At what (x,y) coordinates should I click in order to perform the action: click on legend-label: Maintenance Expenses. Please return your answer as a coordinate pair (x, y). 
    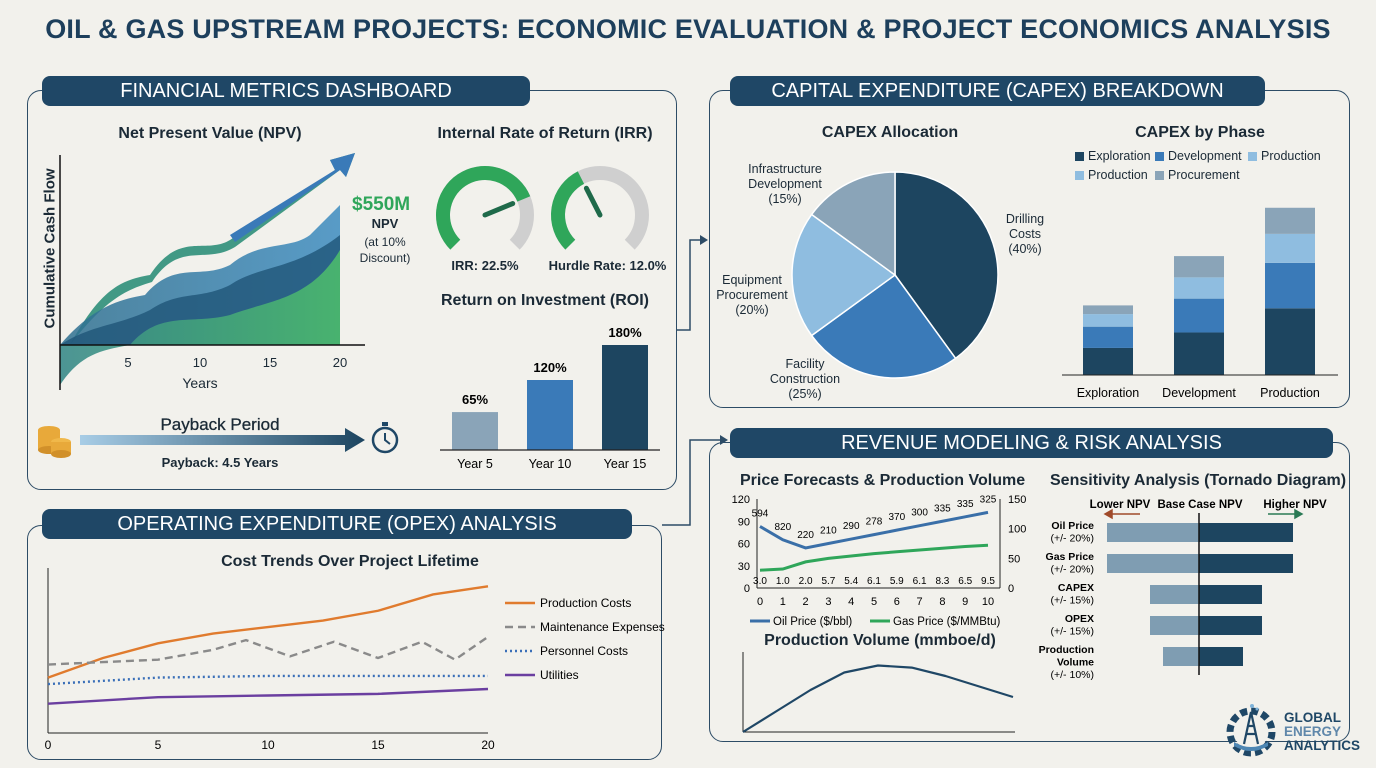
    Looking at the image, I should click on (602, 627).